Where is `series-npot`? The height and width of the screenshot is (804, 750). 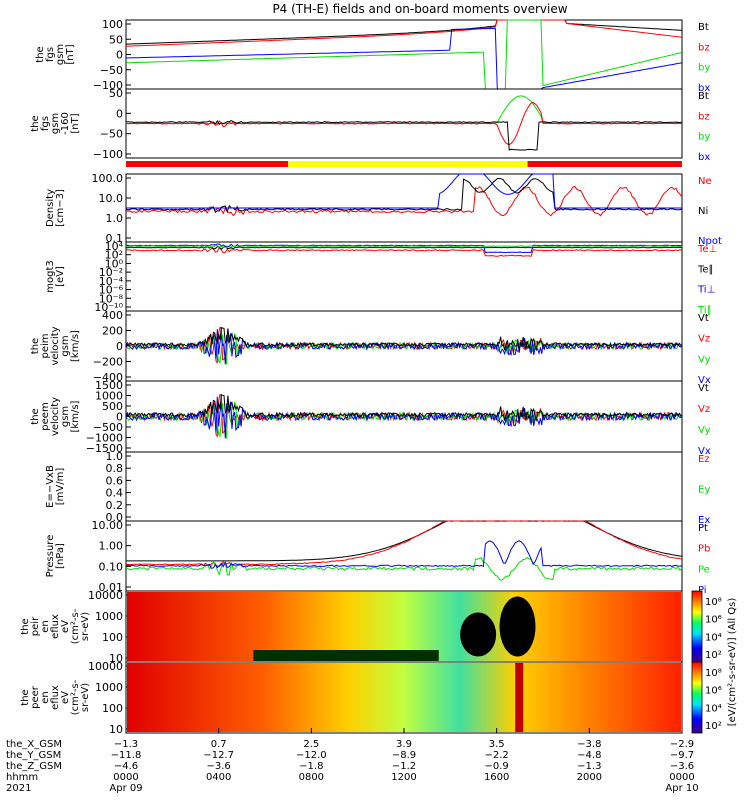
series-npot is located at coordinates (404, 191).